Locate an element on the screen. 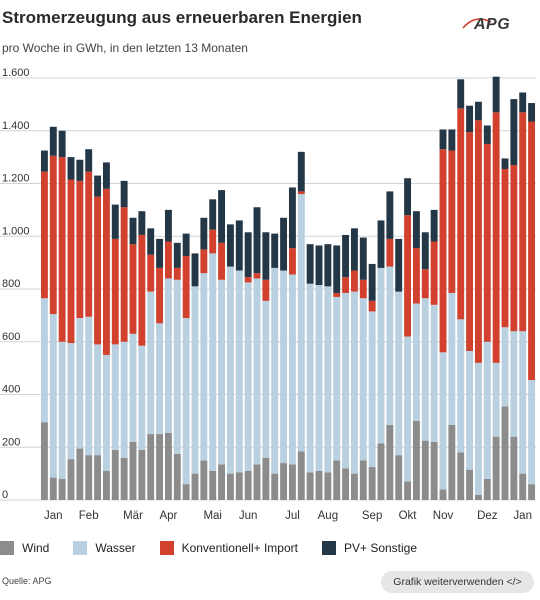 The height and width of the screenshot is (600, 540). reuse-graphic-button: Grafik weiterverwenden </> is located at coordinates (457, 582).